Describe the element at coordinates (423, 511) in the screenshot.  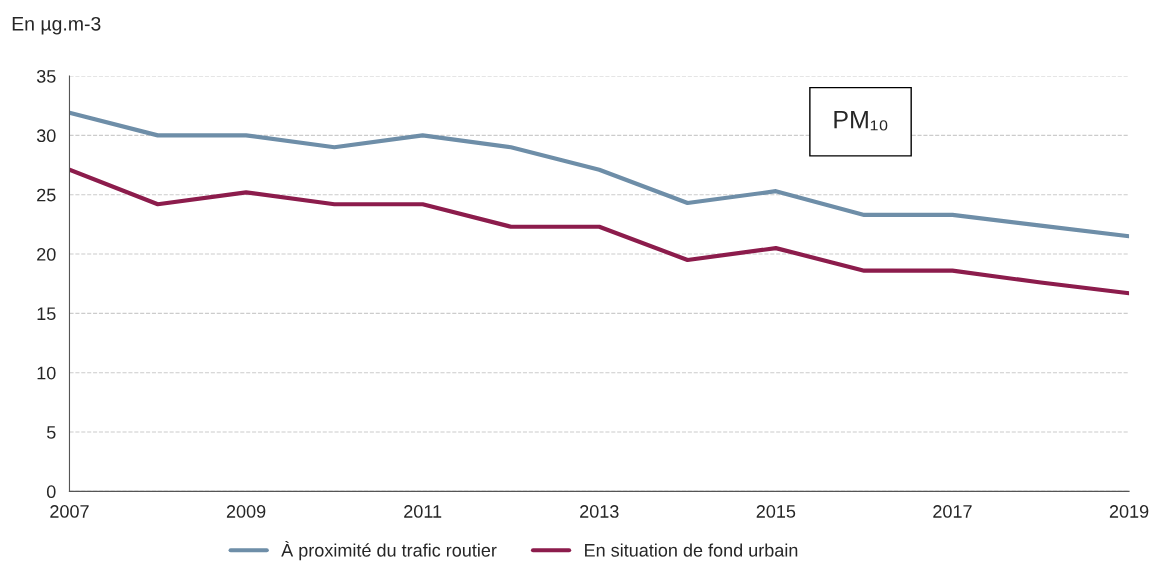
I see `x-tick-label: 2011` at that location.